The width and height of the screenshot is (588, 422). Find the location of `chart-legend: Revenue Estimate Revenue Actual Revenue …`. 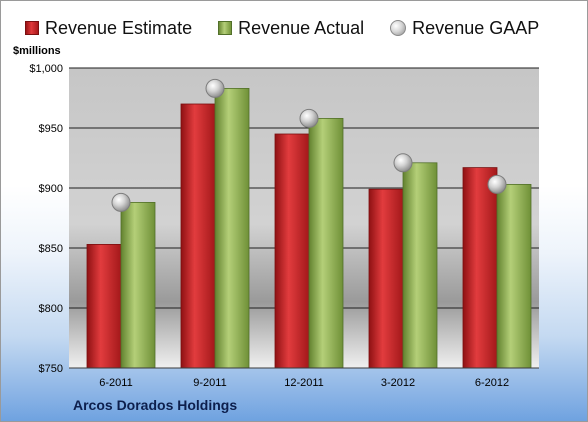

chart-legend: Revenue Estimate Revenue Actual Revenue … is located at coordinates (295, 28).